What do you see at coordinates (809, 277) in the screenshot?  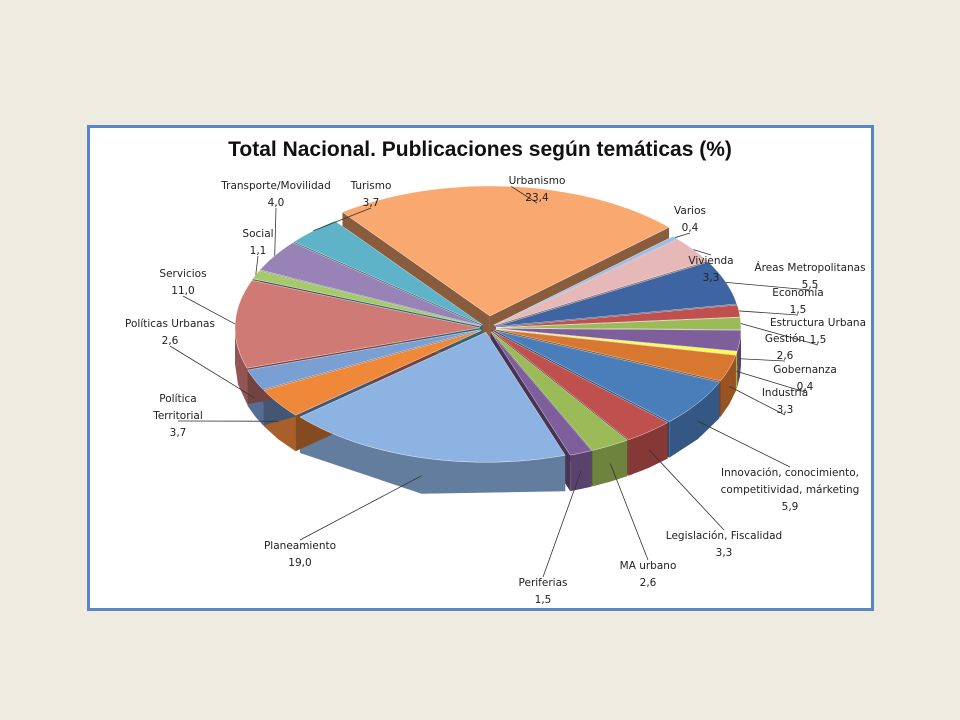 I see `data-label: Áreas Metropolitanas 5,5` at bounding box center [809, 277].